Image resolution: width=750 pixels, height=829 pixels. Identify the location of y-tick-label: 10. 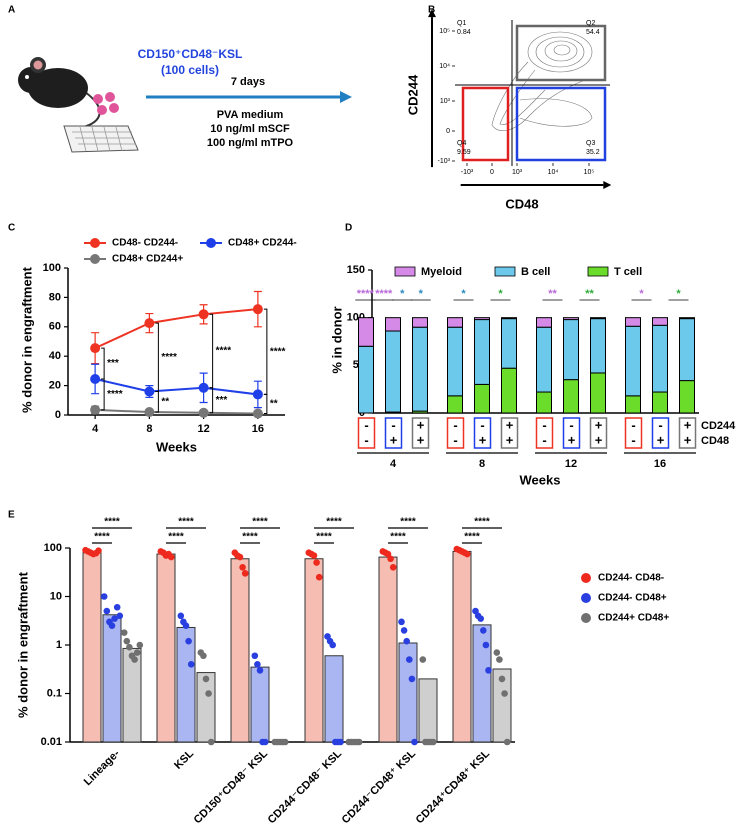
(56, 596).